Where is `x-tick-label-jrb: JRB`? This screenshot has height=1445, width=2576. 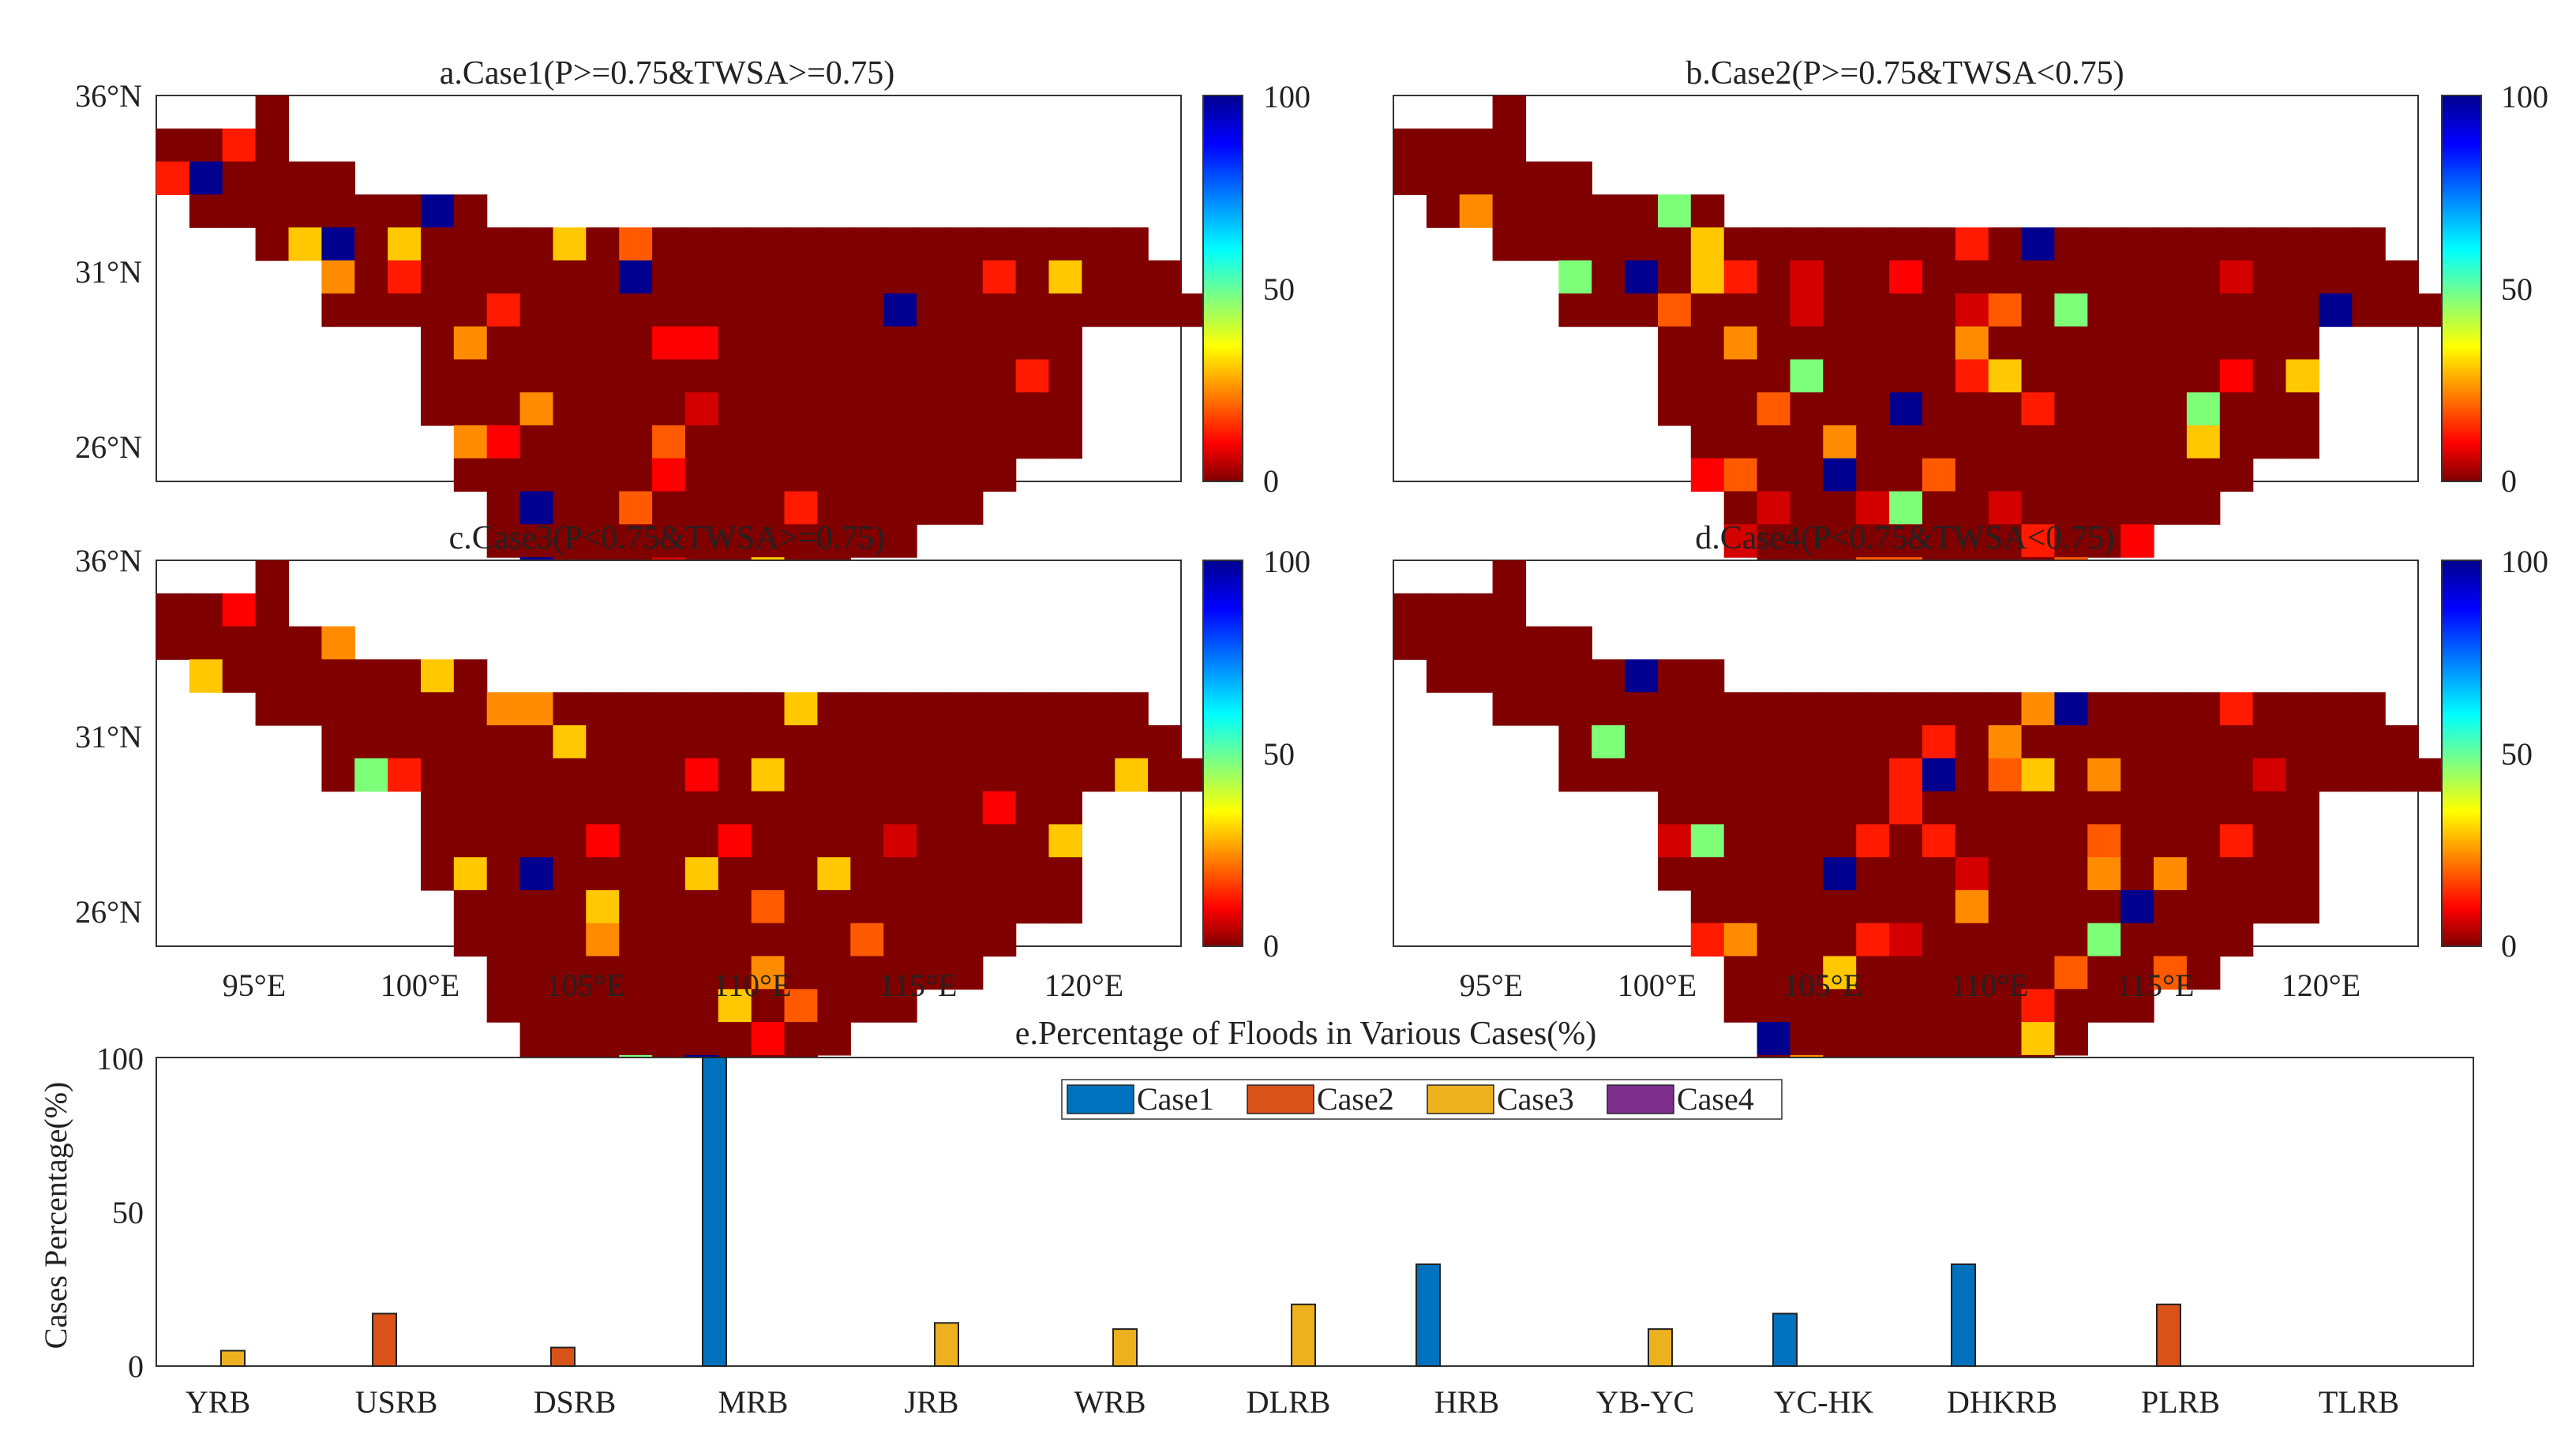
x-tick-label-jrb: JRB is located at coordinates (932, 1402).